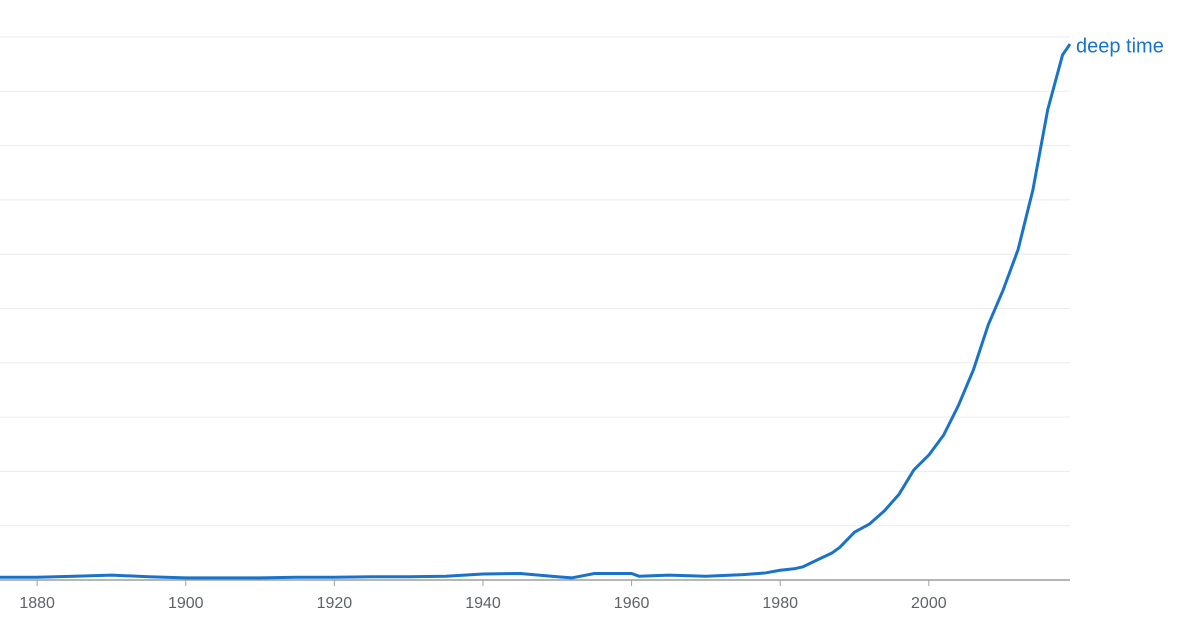  Describe the element at coordinates (335, 603) in the screenshot. I see `x-tick-label: 1920` at that location.